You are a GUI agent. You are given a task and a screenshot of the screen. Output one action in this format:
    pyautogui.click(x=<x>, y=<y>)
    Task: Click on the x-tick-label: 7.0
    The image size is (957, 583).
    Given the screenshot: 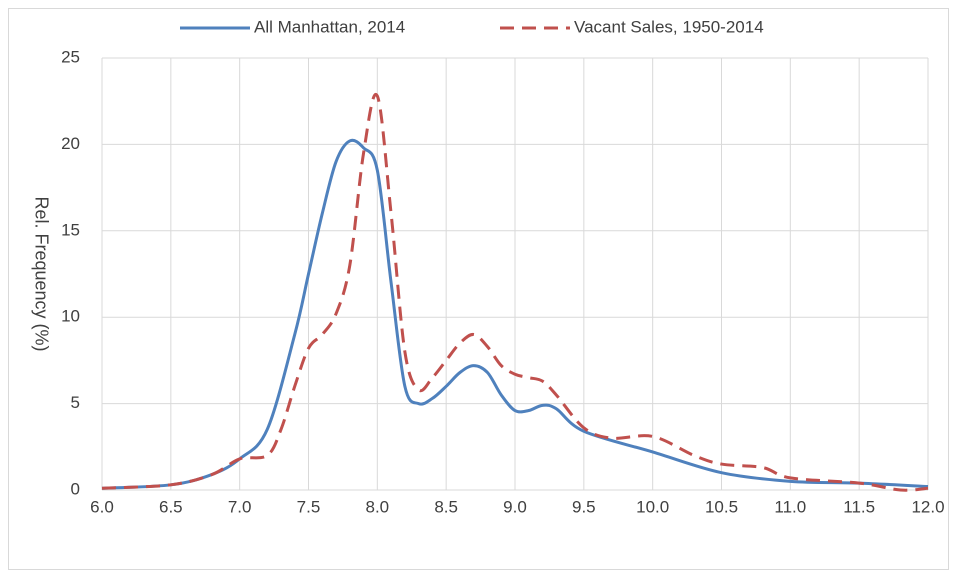 What is the action you would take?
    pyautogui.click(x=240, y=506)
    